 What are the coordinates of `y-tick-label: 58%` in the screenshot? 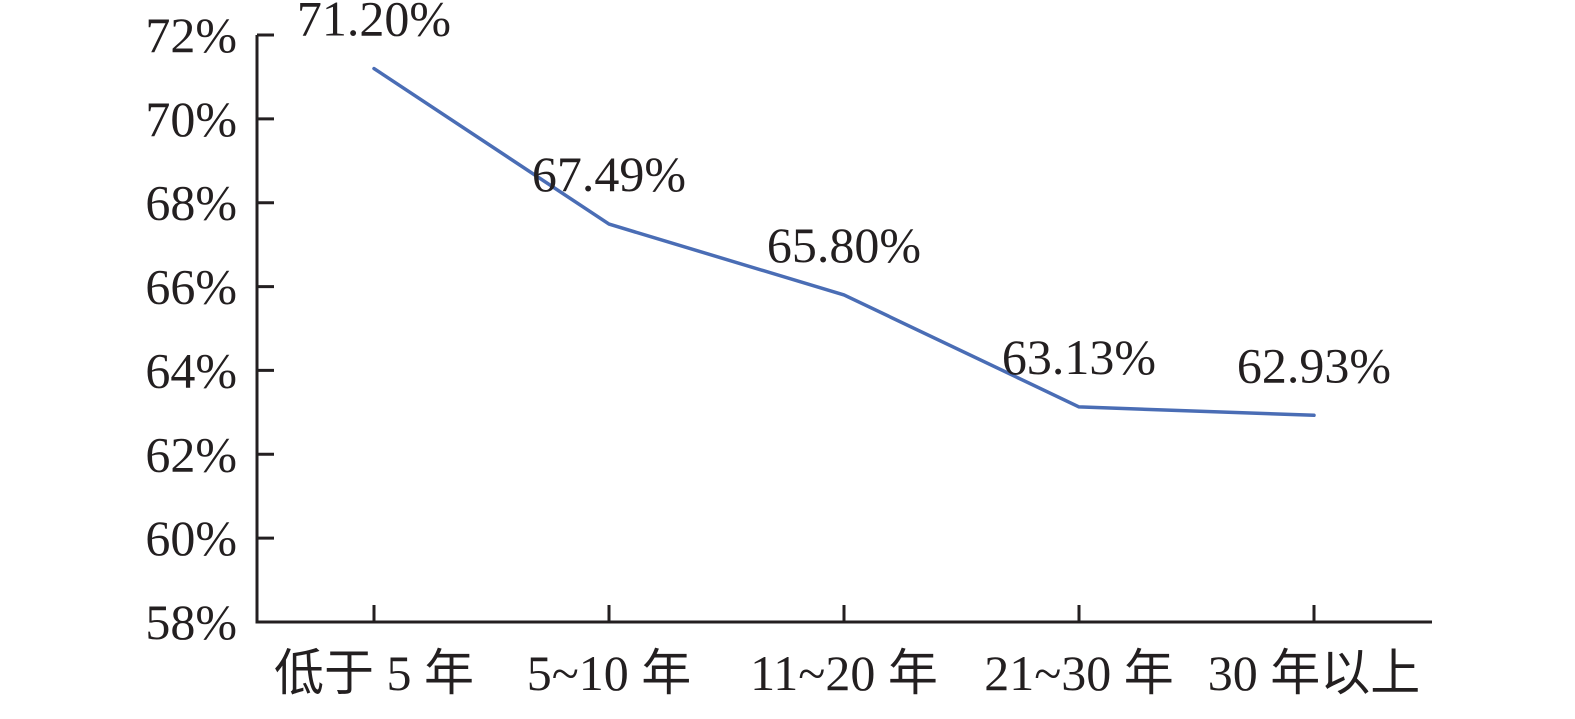 It's located at (191, 622).